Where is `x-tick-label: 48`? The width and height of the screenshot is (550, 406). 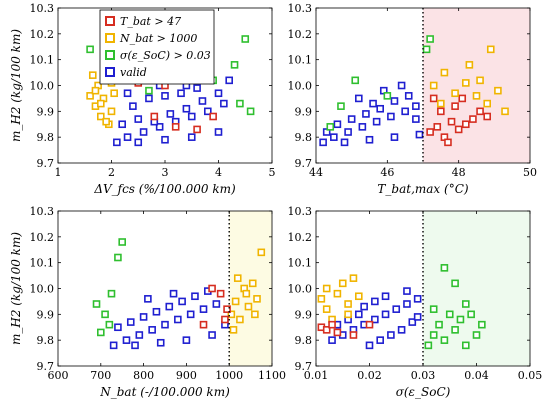
x-tick-label: 48 is located at coordinates (459, 172).